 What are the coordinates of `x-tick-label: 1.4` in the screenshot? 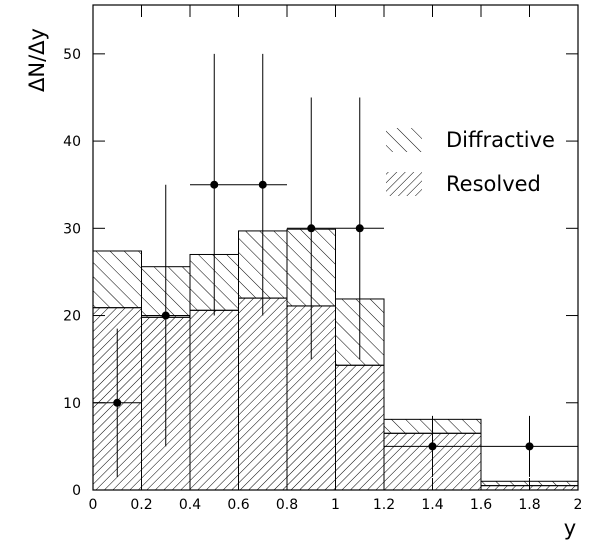 It's located at (432, 505).